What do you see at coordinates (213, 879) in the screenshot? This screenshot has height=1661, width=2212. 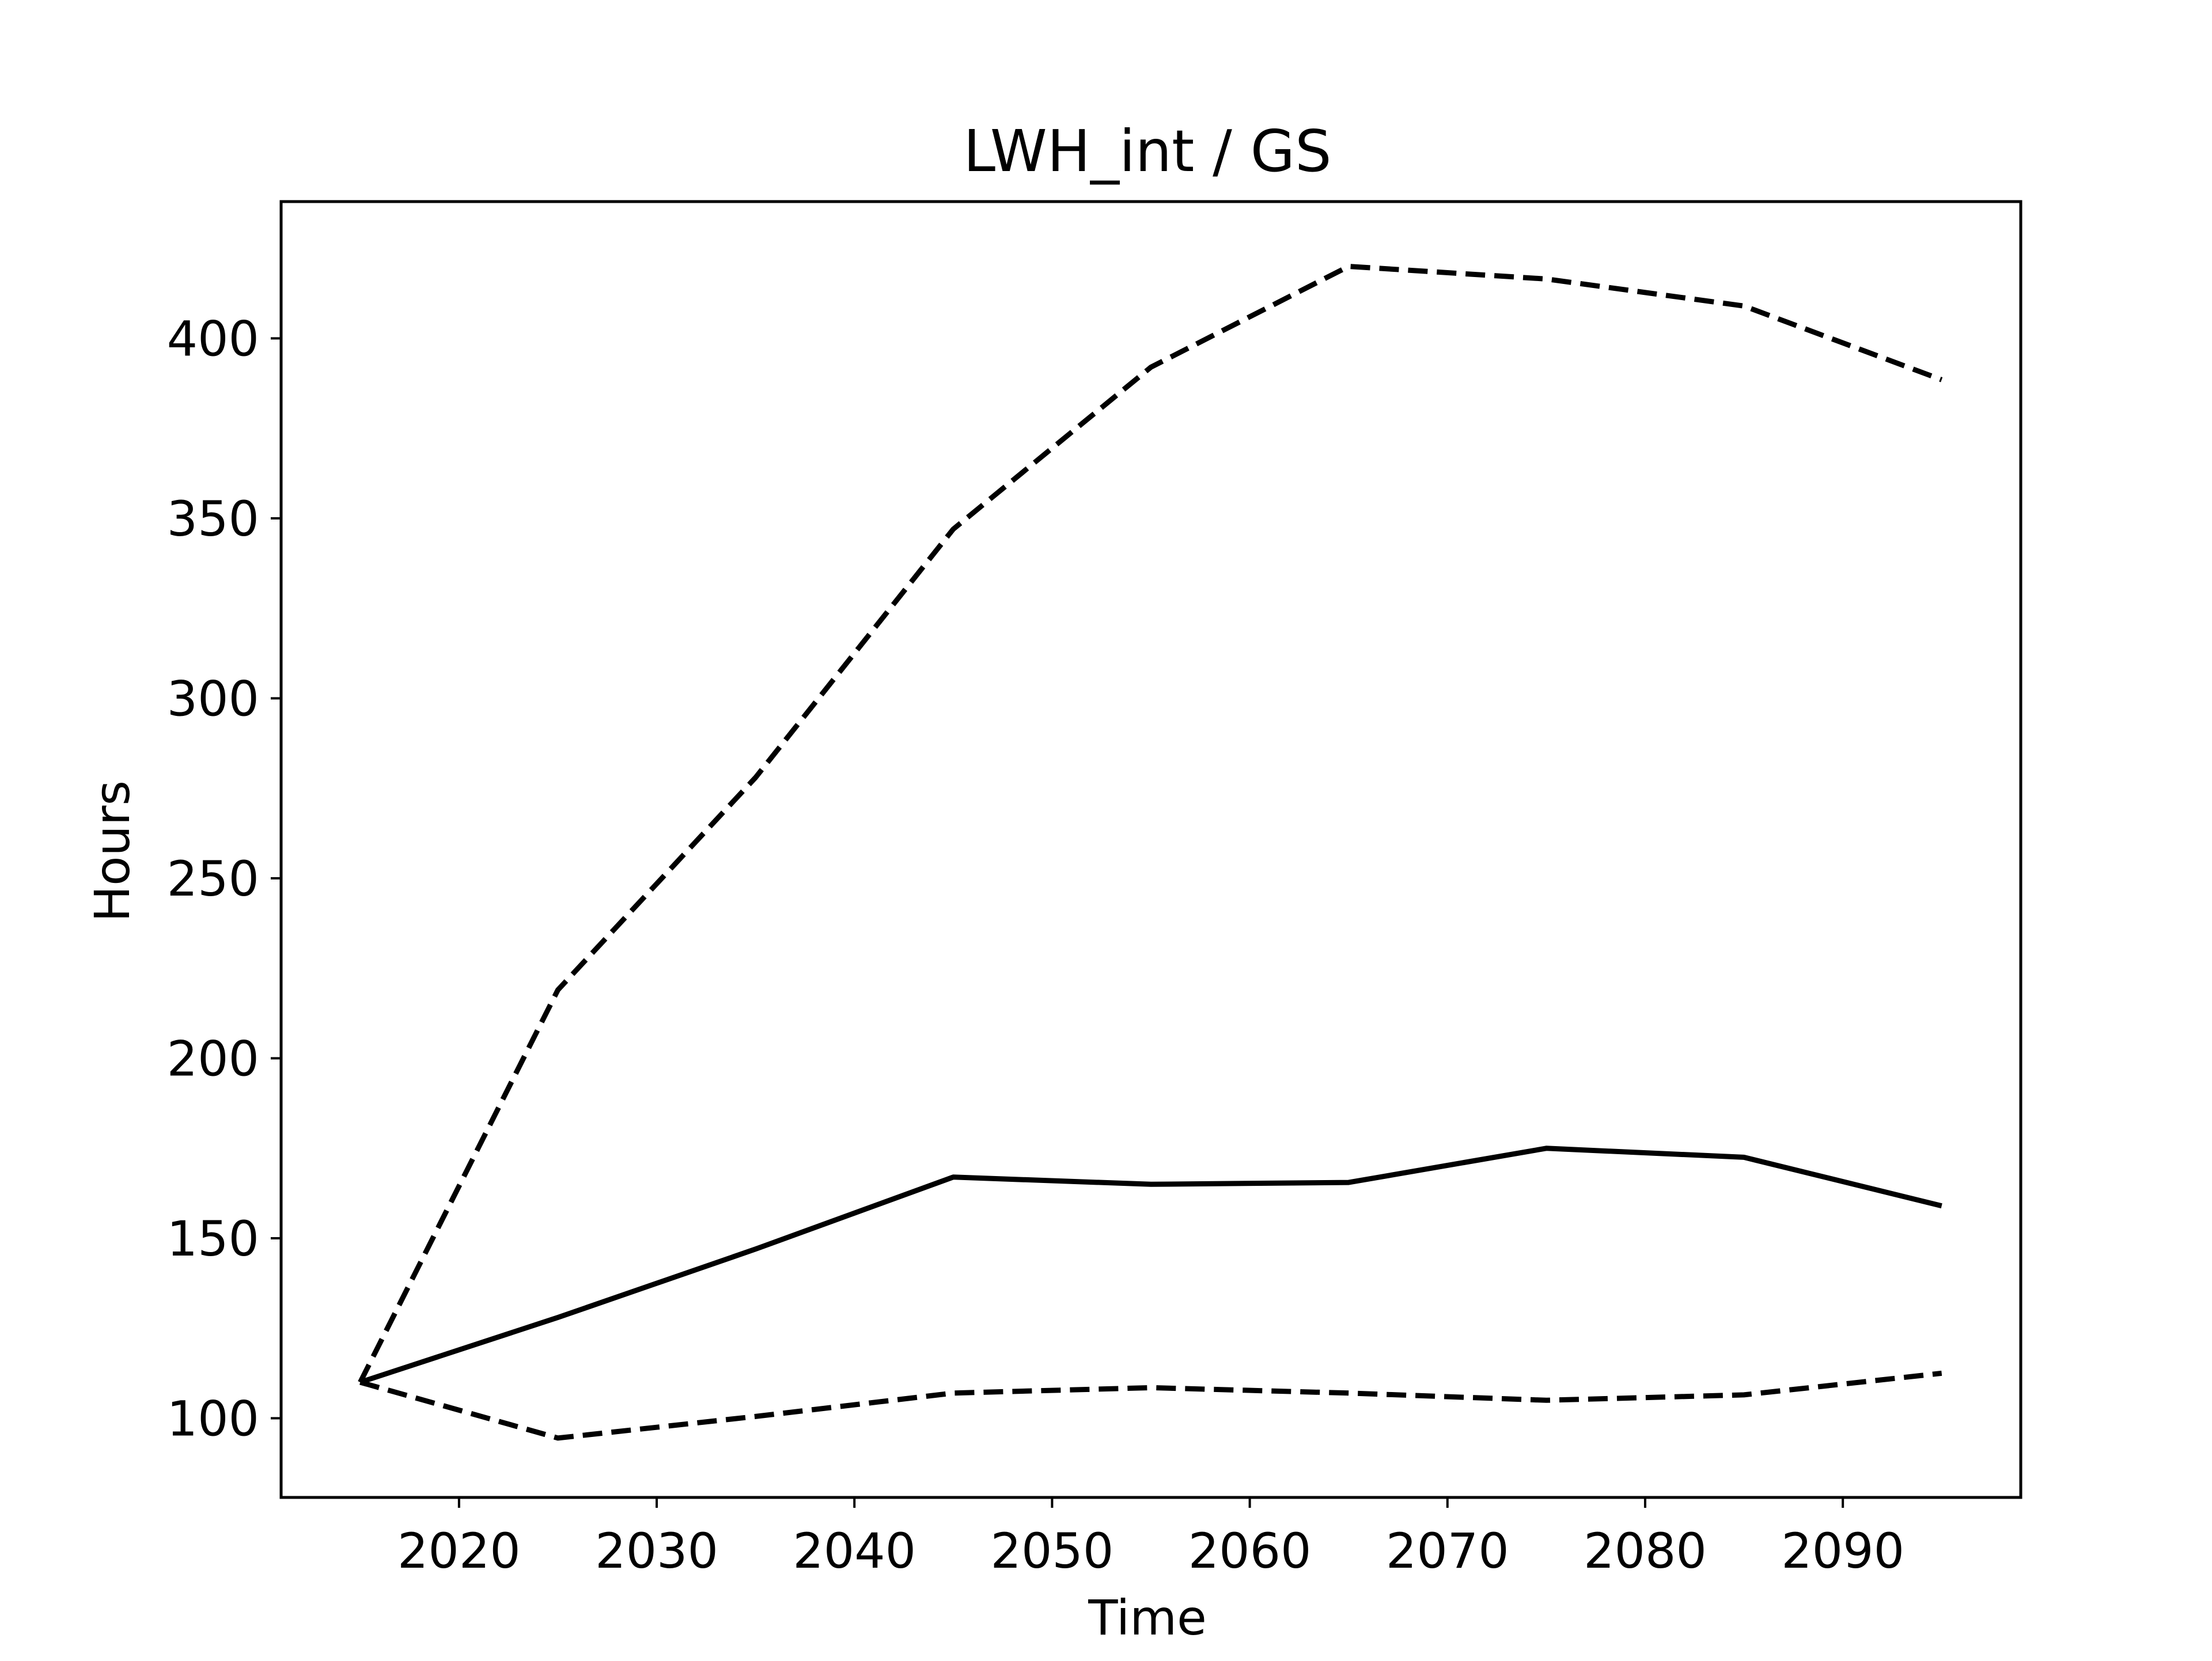 I see `y-tick-label: 250` at bounding box center [213, 879].